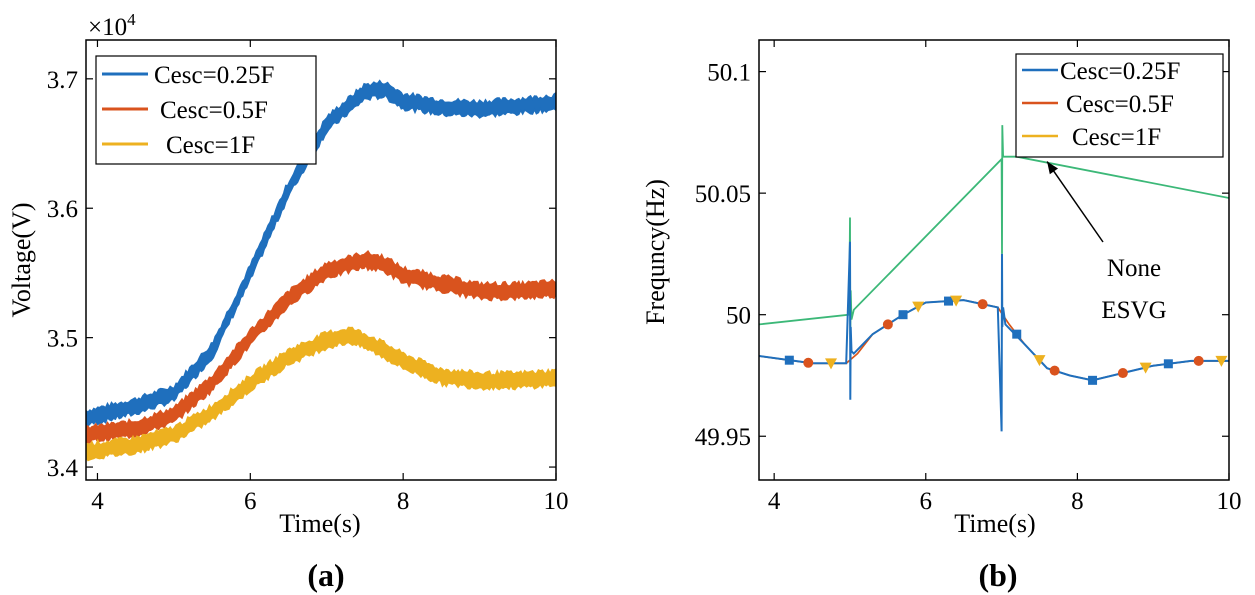  What do you see at coordinates (1116, 137) in the screenshot?
I see `panel-b-legend-label-2: Cesc=1F` at bounding box center [1116, 137].